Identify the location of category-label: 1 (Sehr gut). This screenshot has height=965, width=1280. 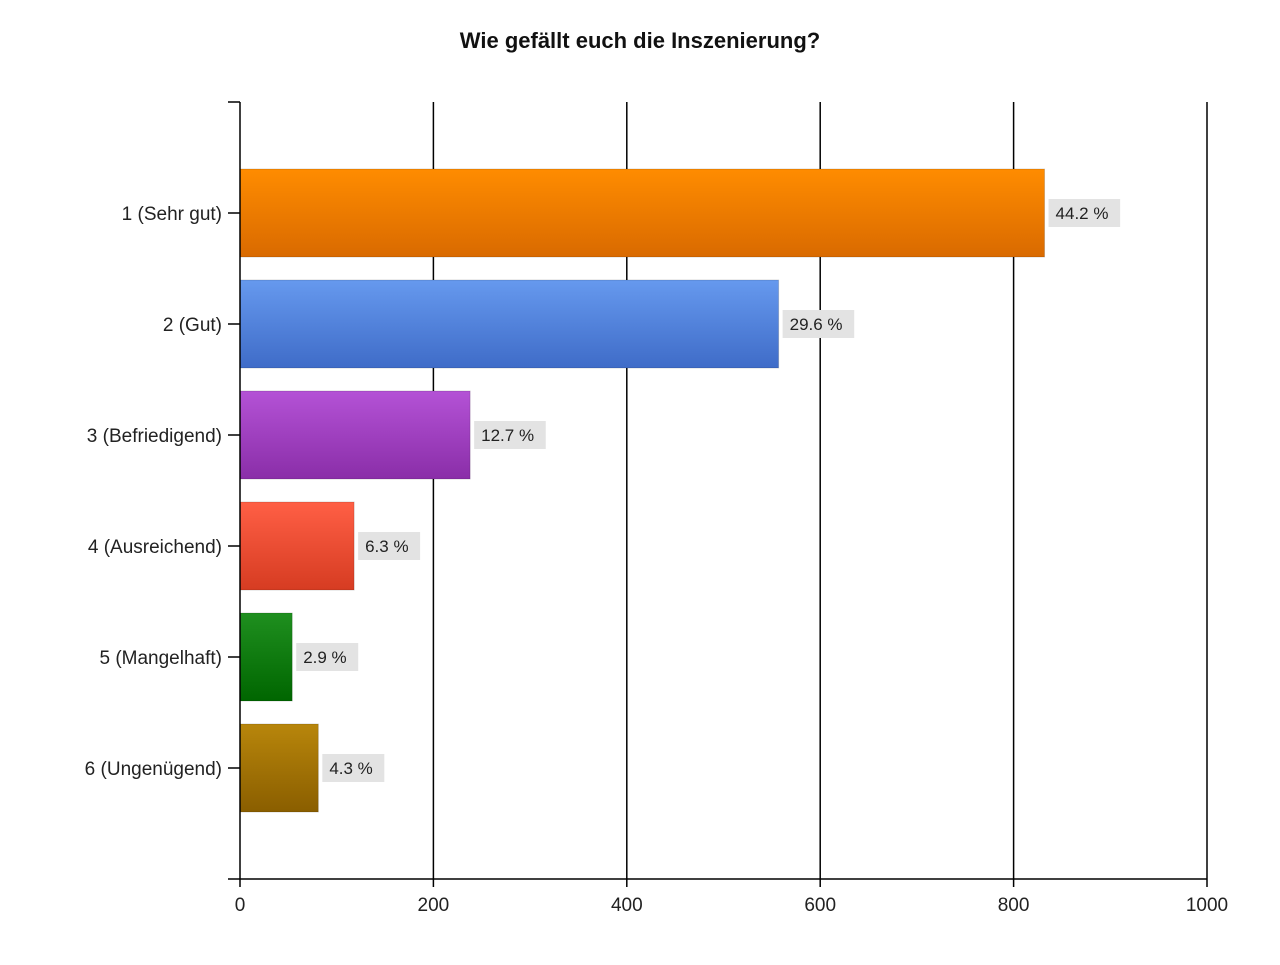
(172, 214).